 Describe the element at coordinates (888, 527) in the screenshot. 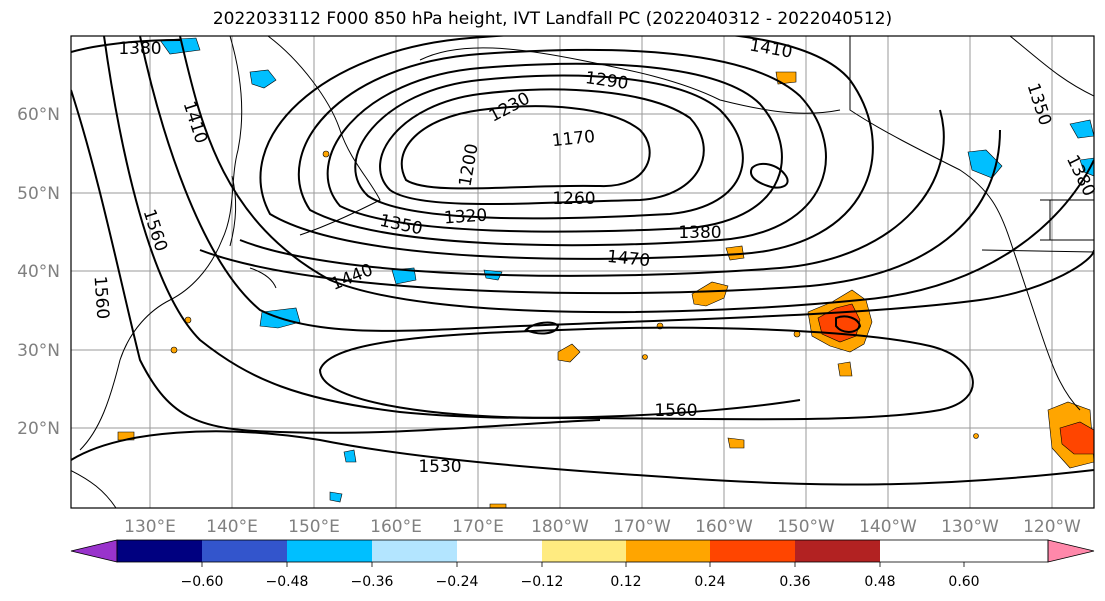

I see `lon-label: 140°W` at that location.